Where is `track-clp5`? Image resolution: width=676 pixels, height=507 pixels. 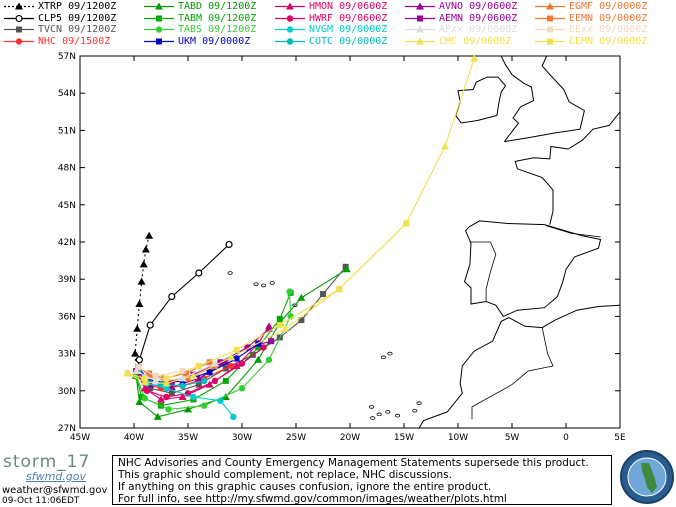
track-clp5 is located at coordinates (182, 310).